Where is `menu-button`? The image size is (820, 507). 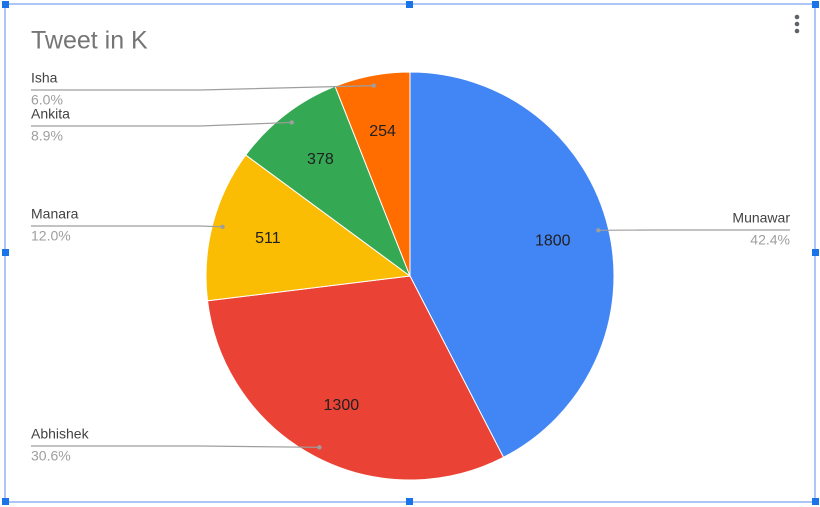 menu-button is located at coordinates (797, 24).